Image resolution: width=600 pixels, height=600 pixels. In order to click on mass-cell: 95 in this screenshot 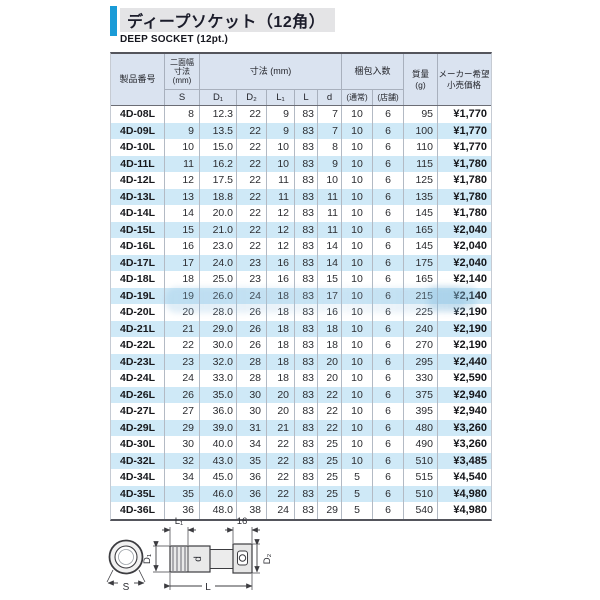, I will do `click(421, 114)`.